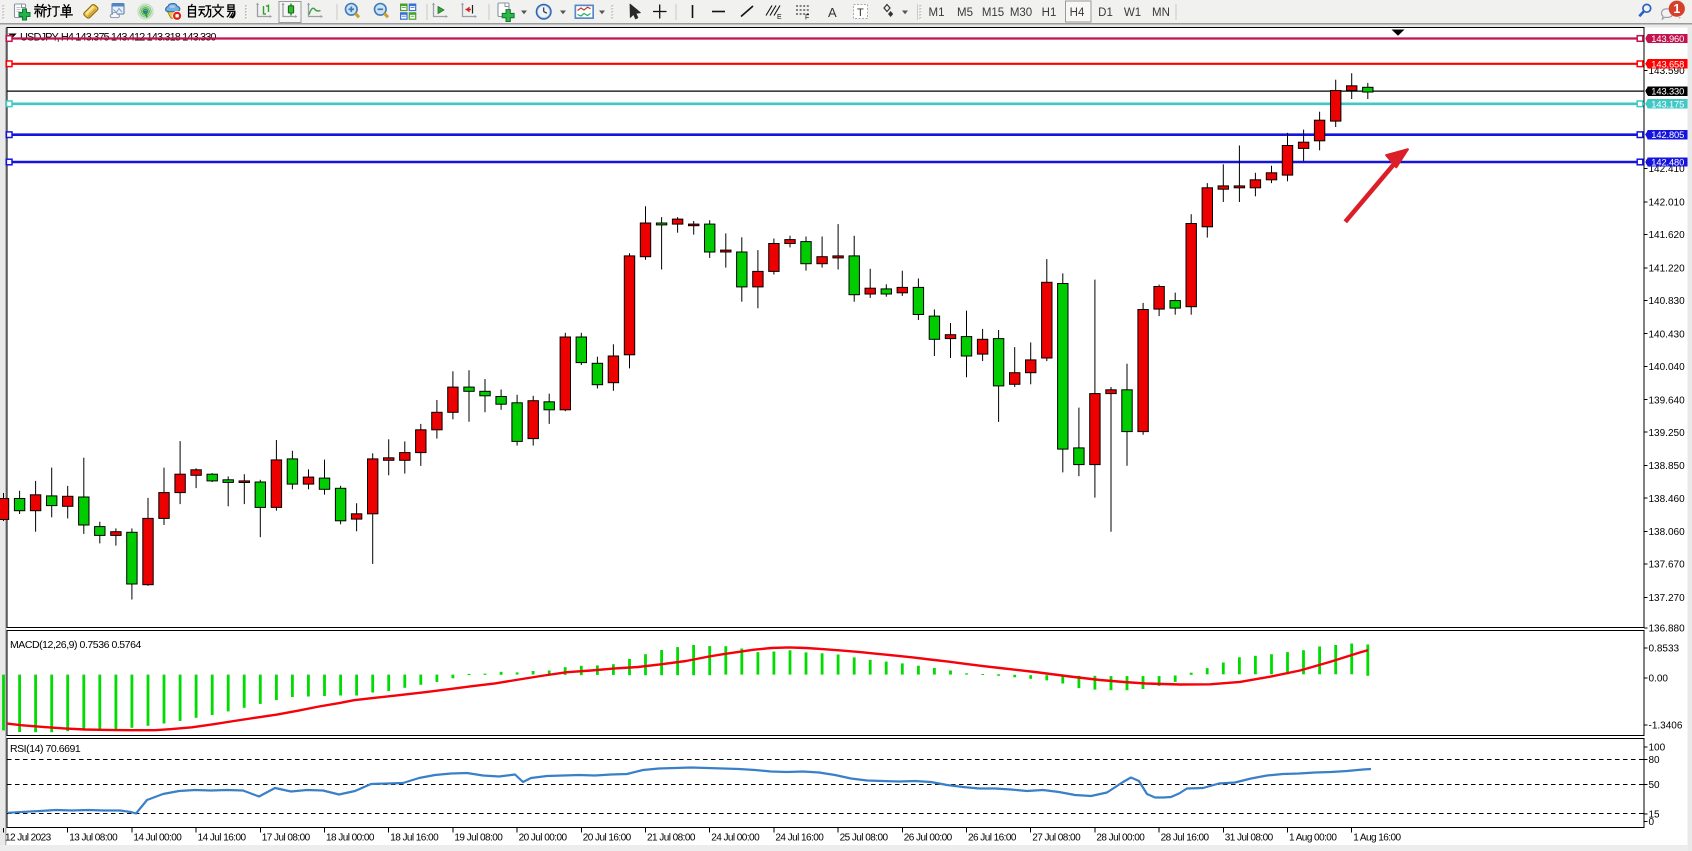  Describe the element at coordinates (1049, 13) in the screenshot. I see `svg-text: H1` at that location.